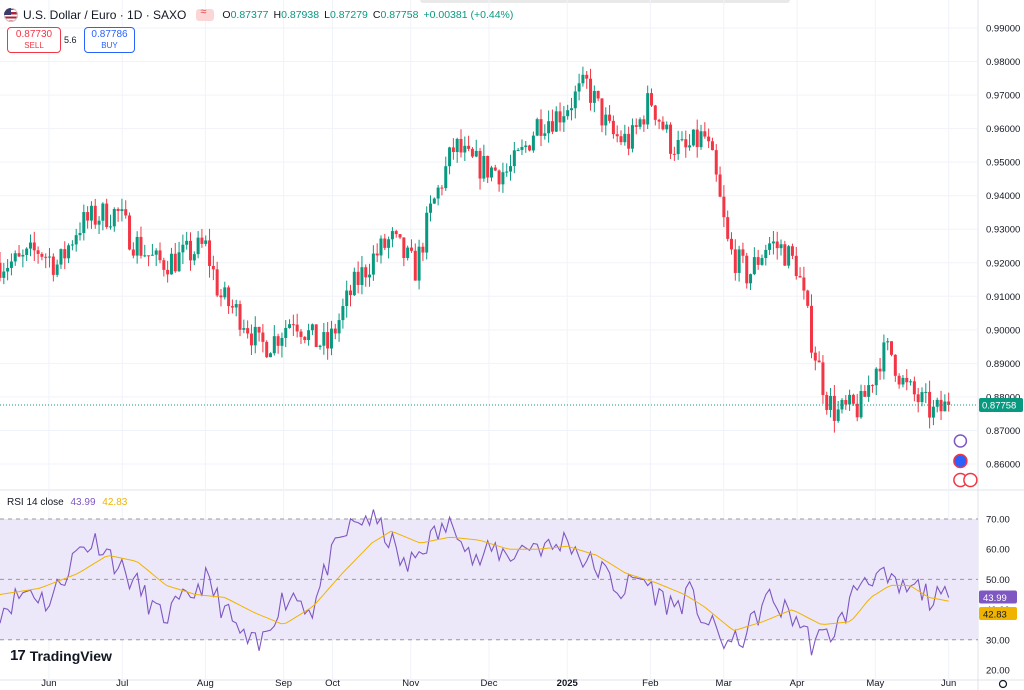  I want to click on price-tick-label: 0.90000, so click(1003, 330).